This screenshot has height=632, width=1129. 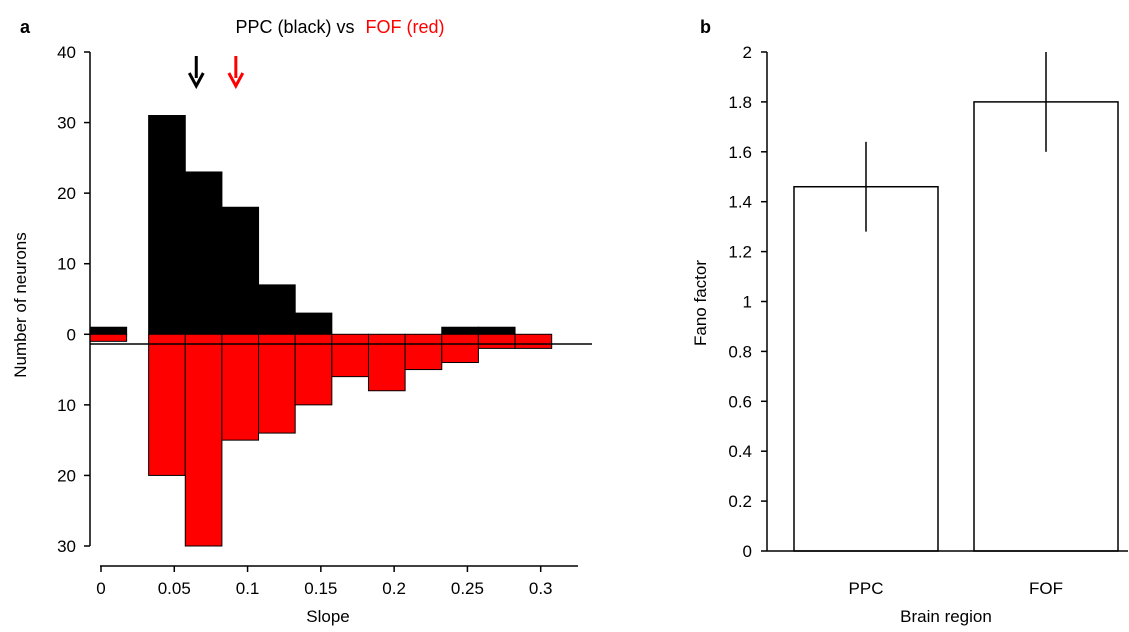 I want to click on x-axis-label-a: Slope, so click(x=327, y=616).